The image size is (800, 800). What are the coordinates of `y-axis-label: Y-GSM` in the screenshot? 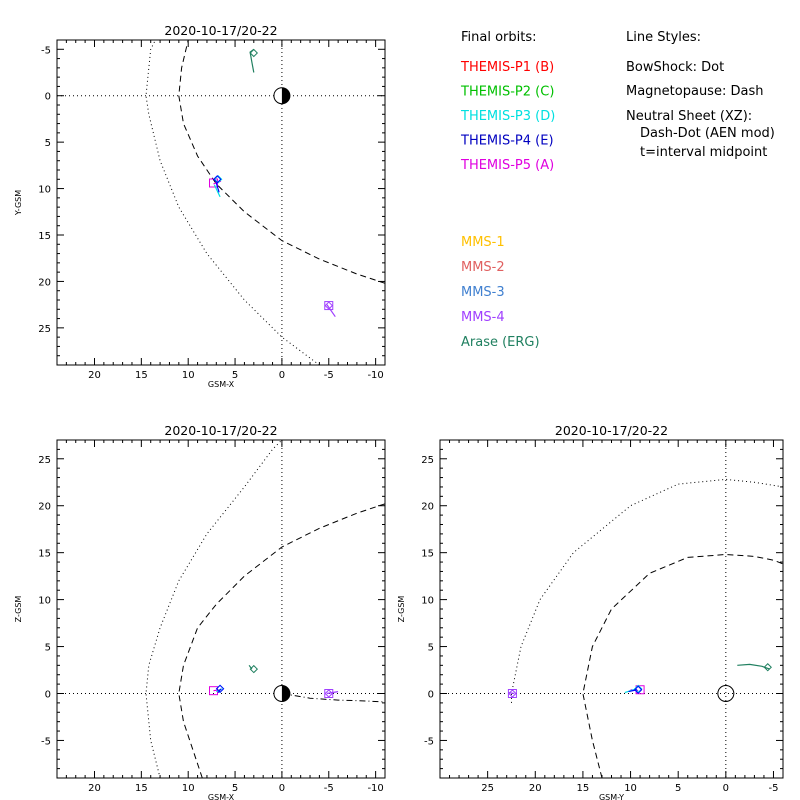 It's located at (18, 203).